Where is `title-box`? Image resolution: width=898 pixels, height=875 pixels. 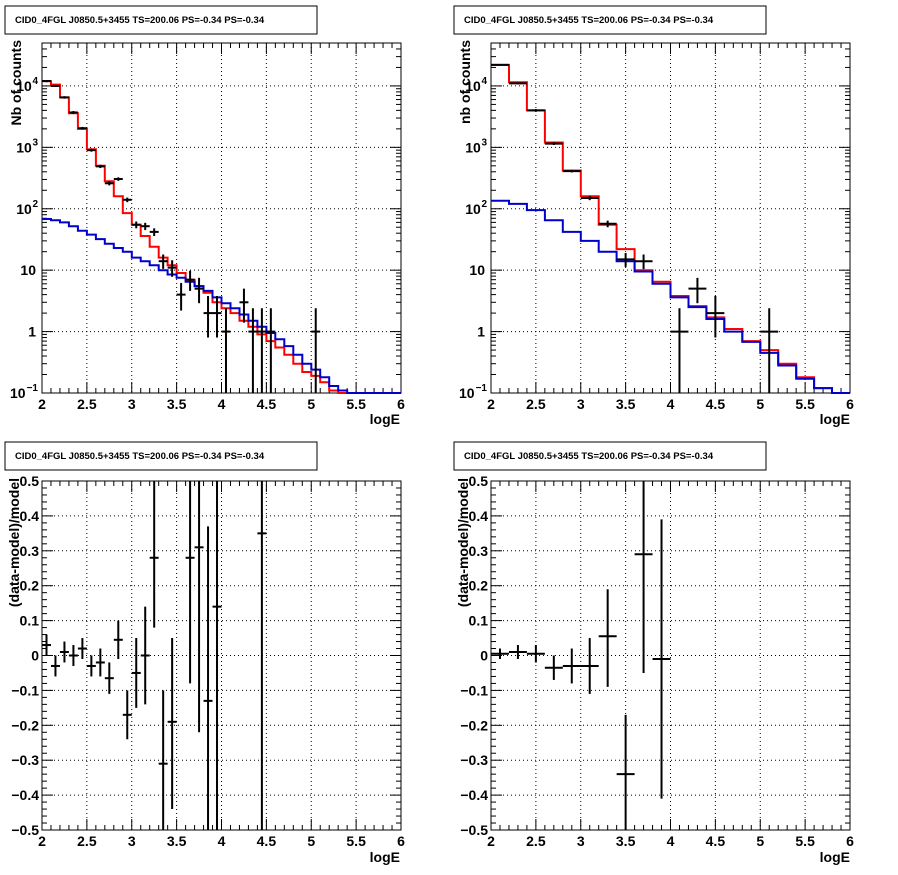
title-box is located at coordinates (161, 20).